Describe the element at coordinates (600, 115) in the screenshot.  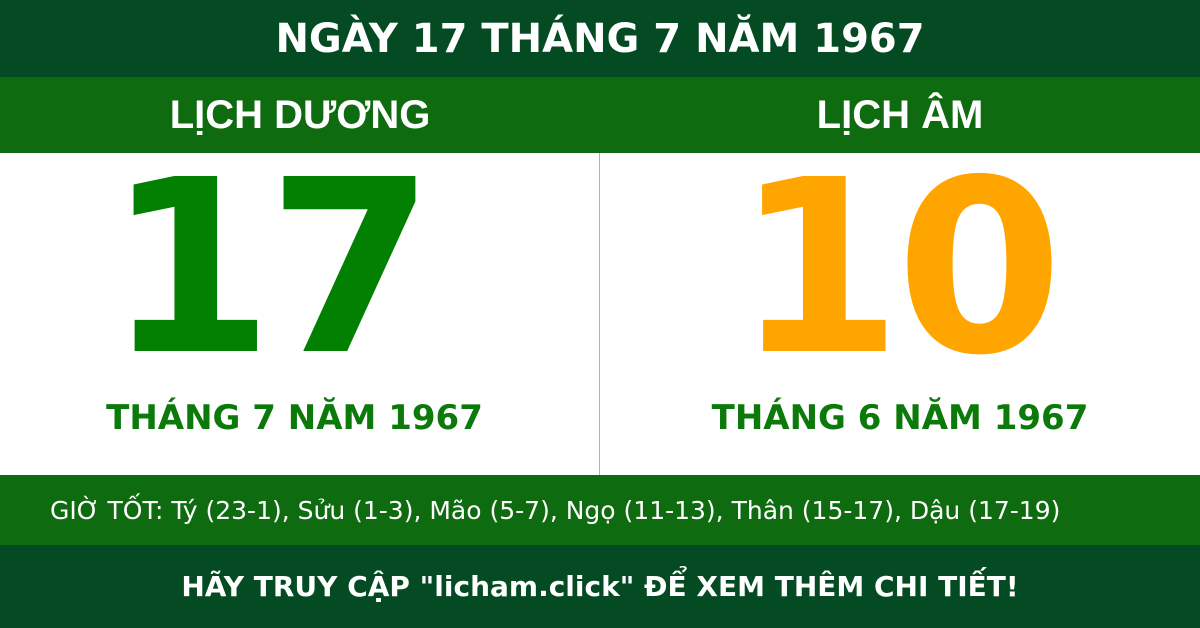
I see `calendar-headers: LỊCH DƯƠNG LỊCH ÂM` at that location.